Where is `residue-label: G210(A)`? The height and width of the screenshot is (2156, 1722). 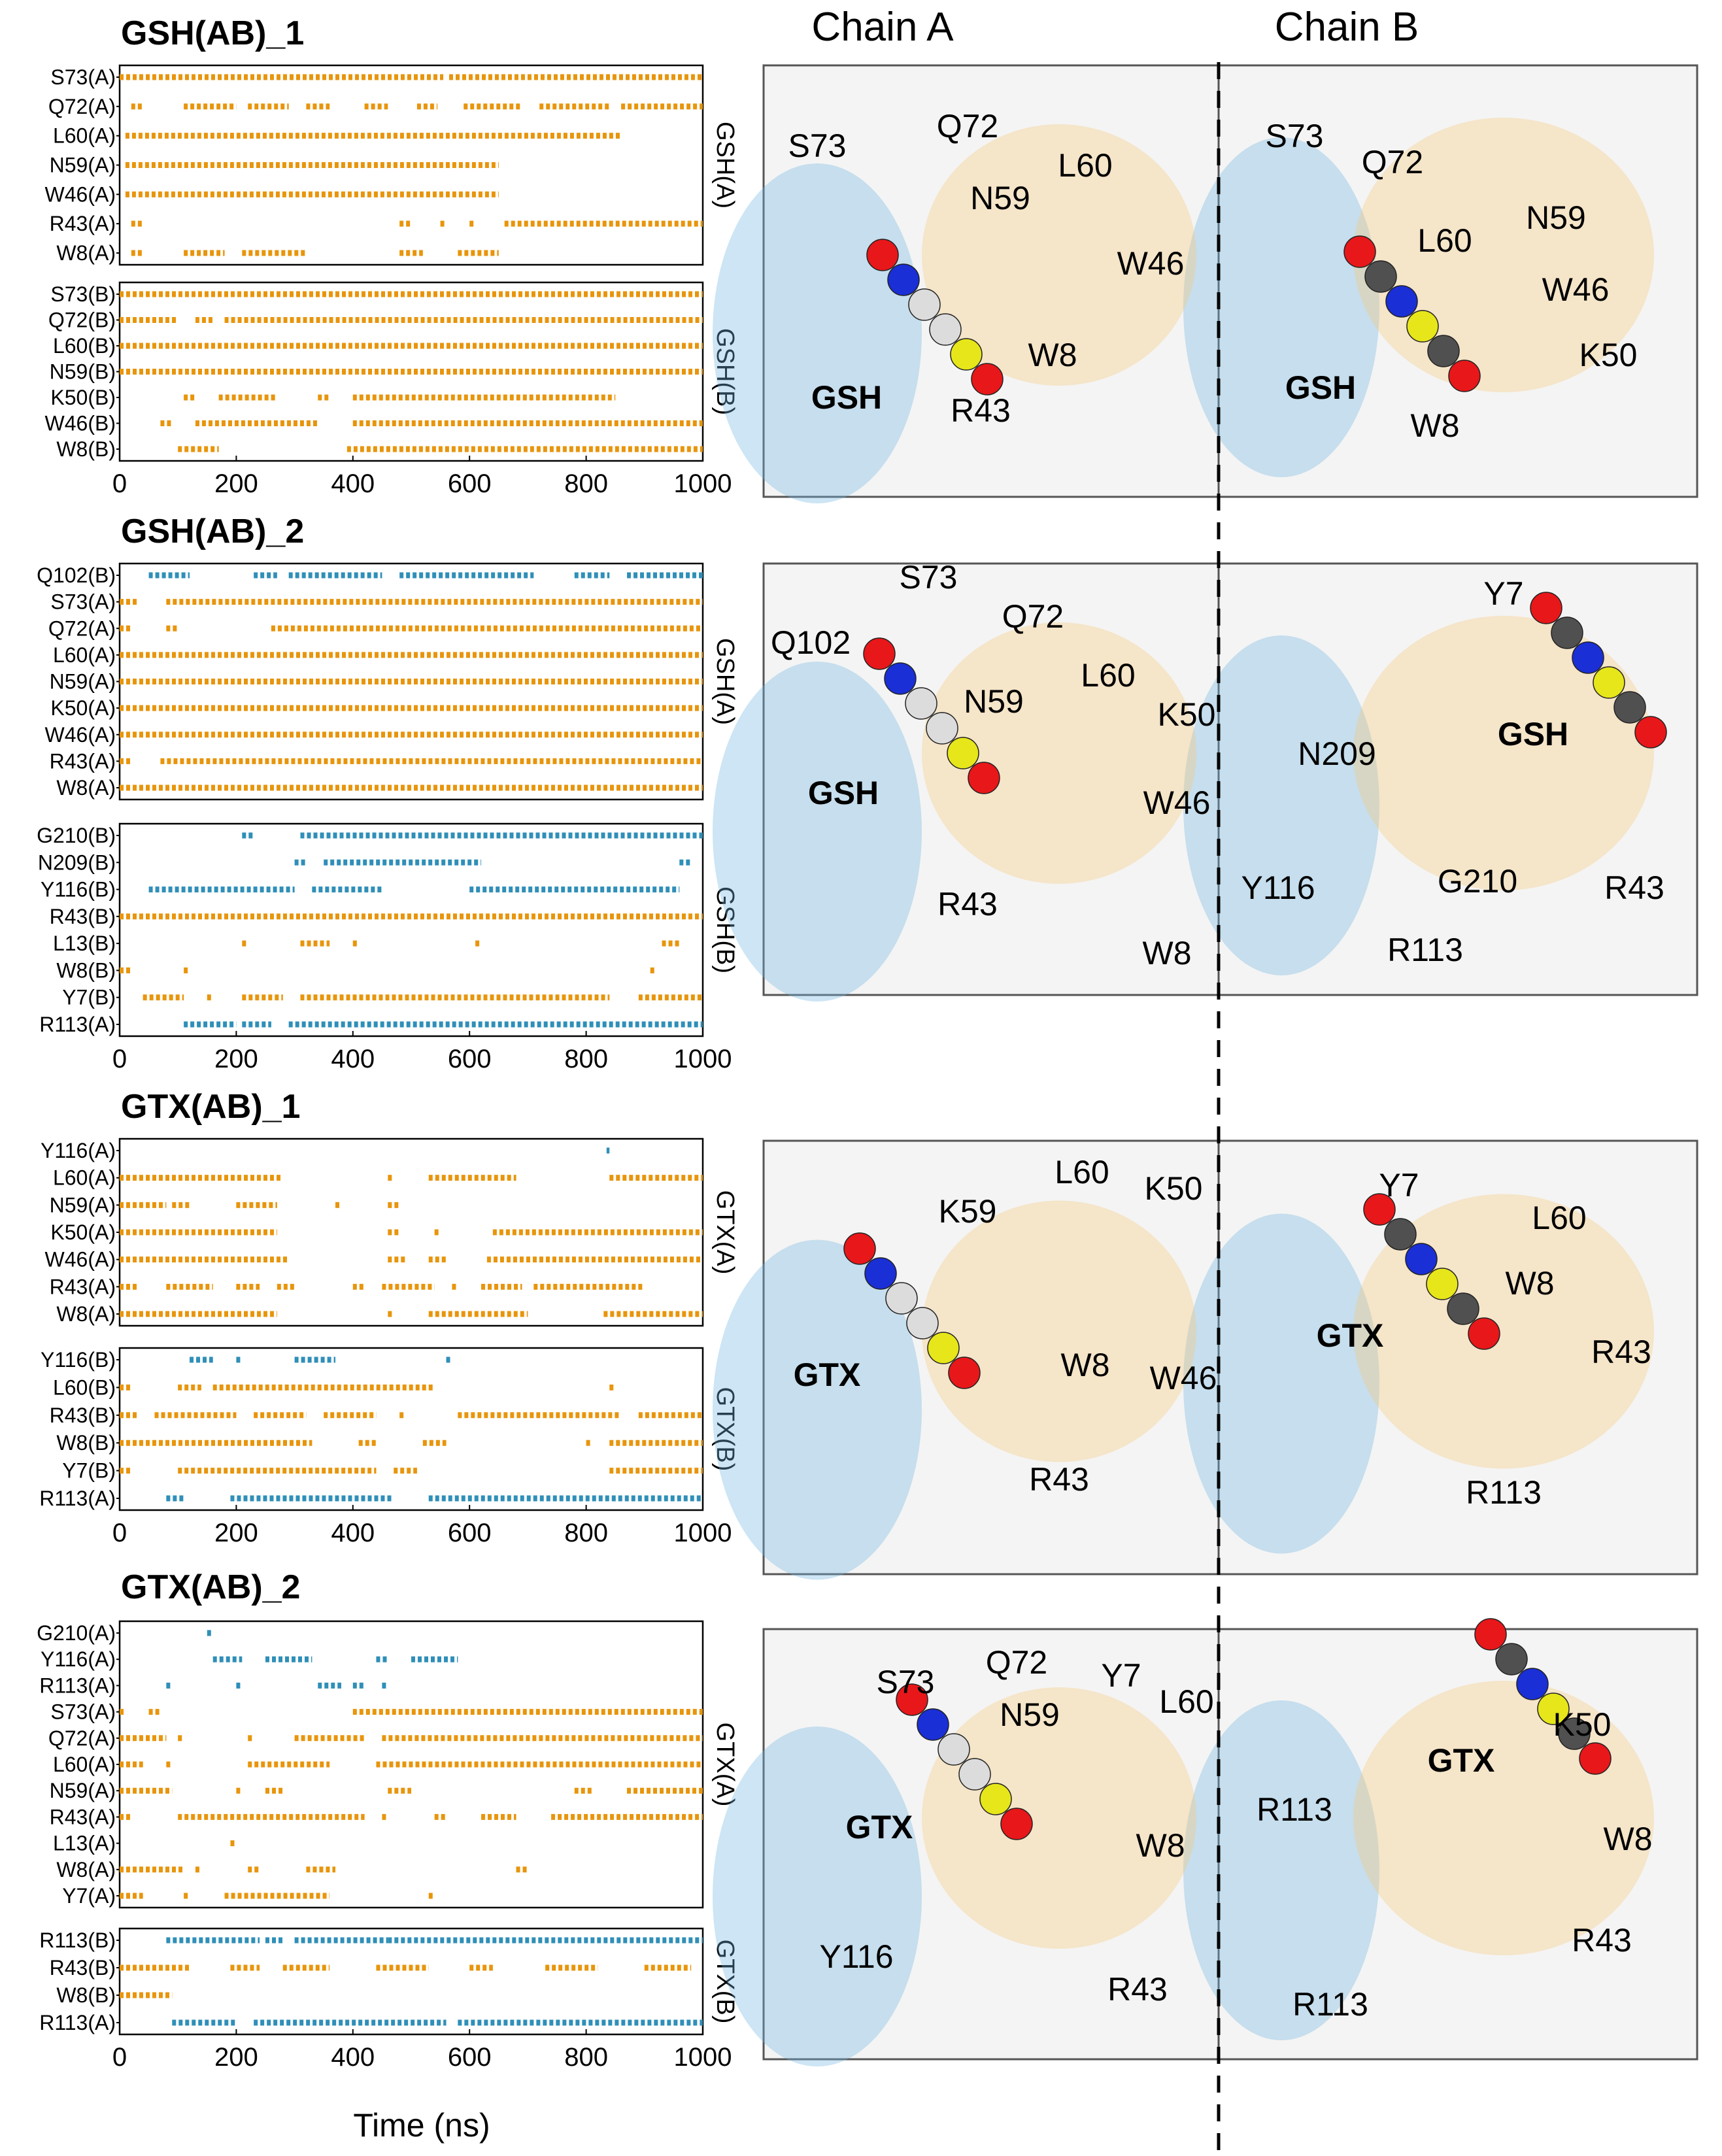
residue-label: G210(A) is located at coordinates (76, 1633).